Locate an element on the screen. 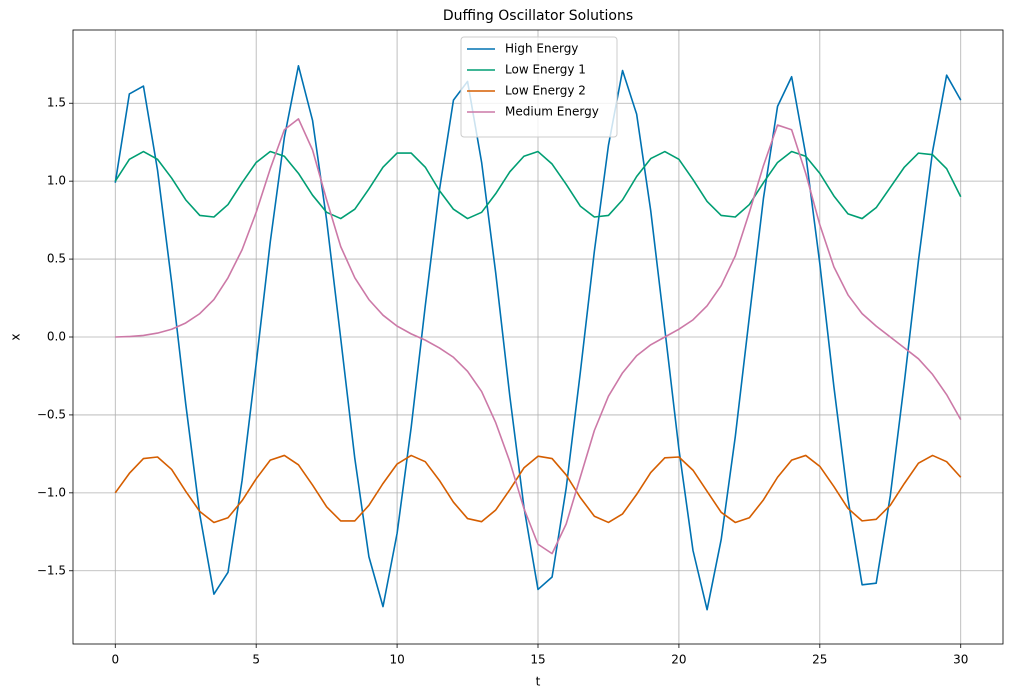 This screenshot has height=699, width=1013. legend-label: Medium Energy is located at coordinates (552, 112).